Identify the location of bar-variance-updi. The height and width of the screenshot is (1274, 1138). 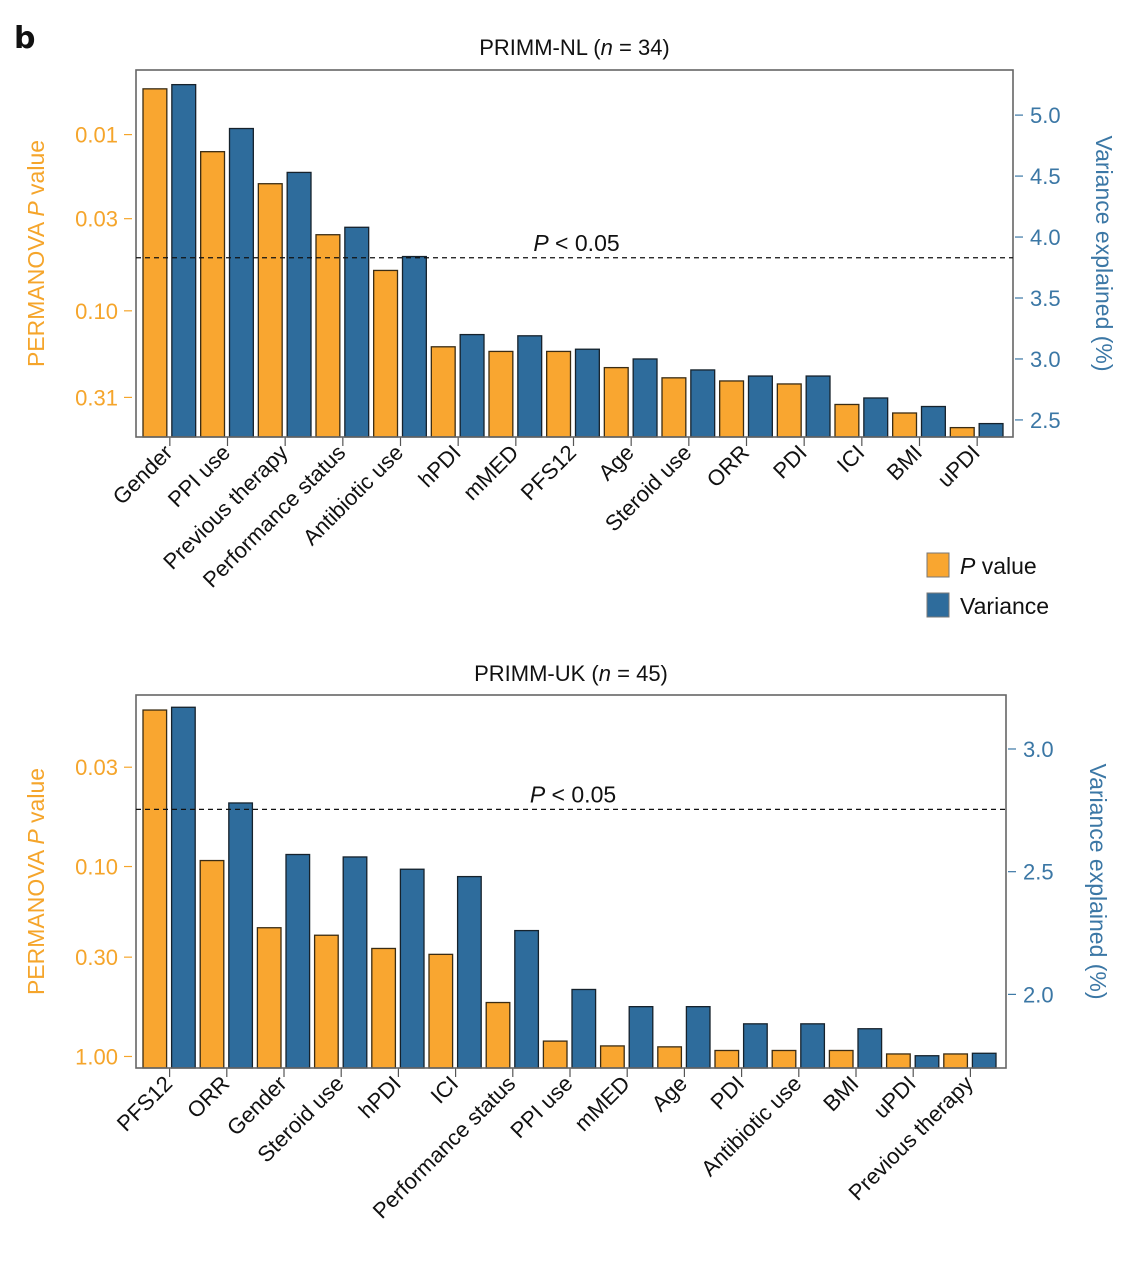
(927, 1062).